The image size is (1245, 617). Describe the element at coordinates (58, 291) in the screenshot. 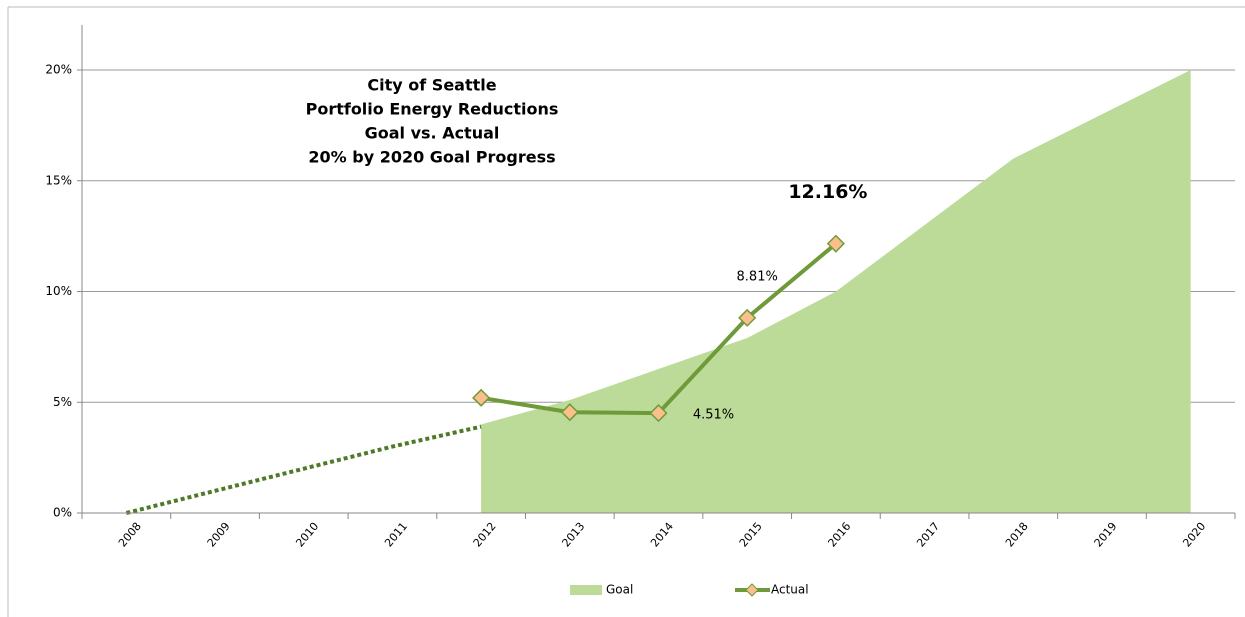

I see `y-tick-label: 10%` at that location.